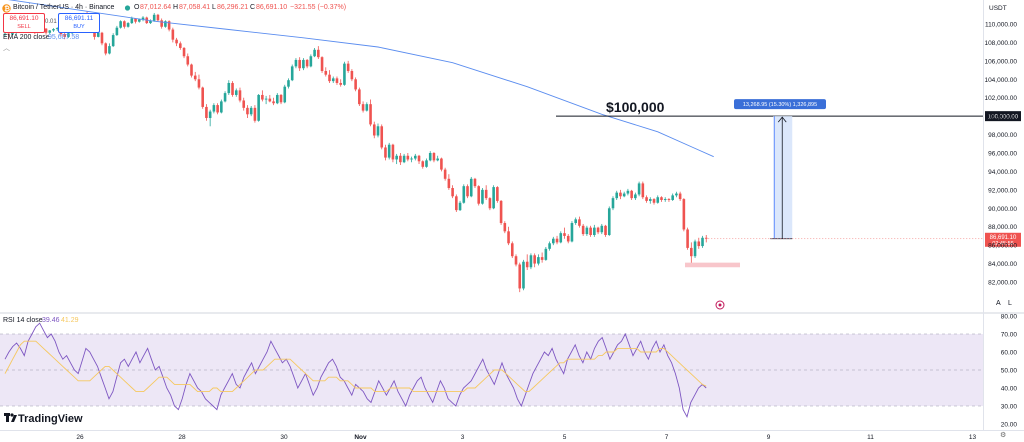 This screenshot has width=1024, height=442. Describe the element at coordinates (272, 7) in the screenshot. I see `ohlc-close-value: 86,691.10` at that location.